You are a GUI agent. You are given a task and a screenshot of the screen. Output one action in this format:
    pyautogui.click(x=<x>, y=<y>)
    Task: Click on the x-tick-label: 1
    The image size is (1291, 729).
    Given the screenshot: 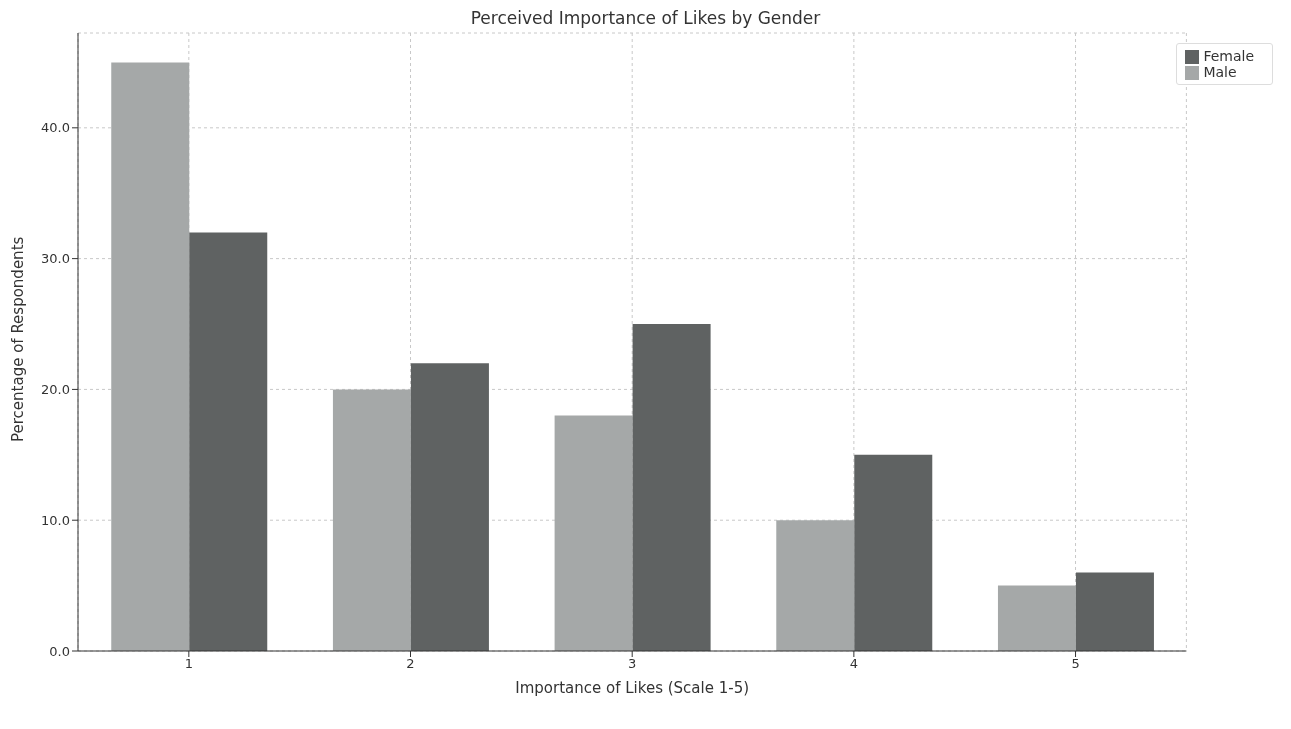 What is the action you would take?
    pyautogui.click(x=188, y=664)
    